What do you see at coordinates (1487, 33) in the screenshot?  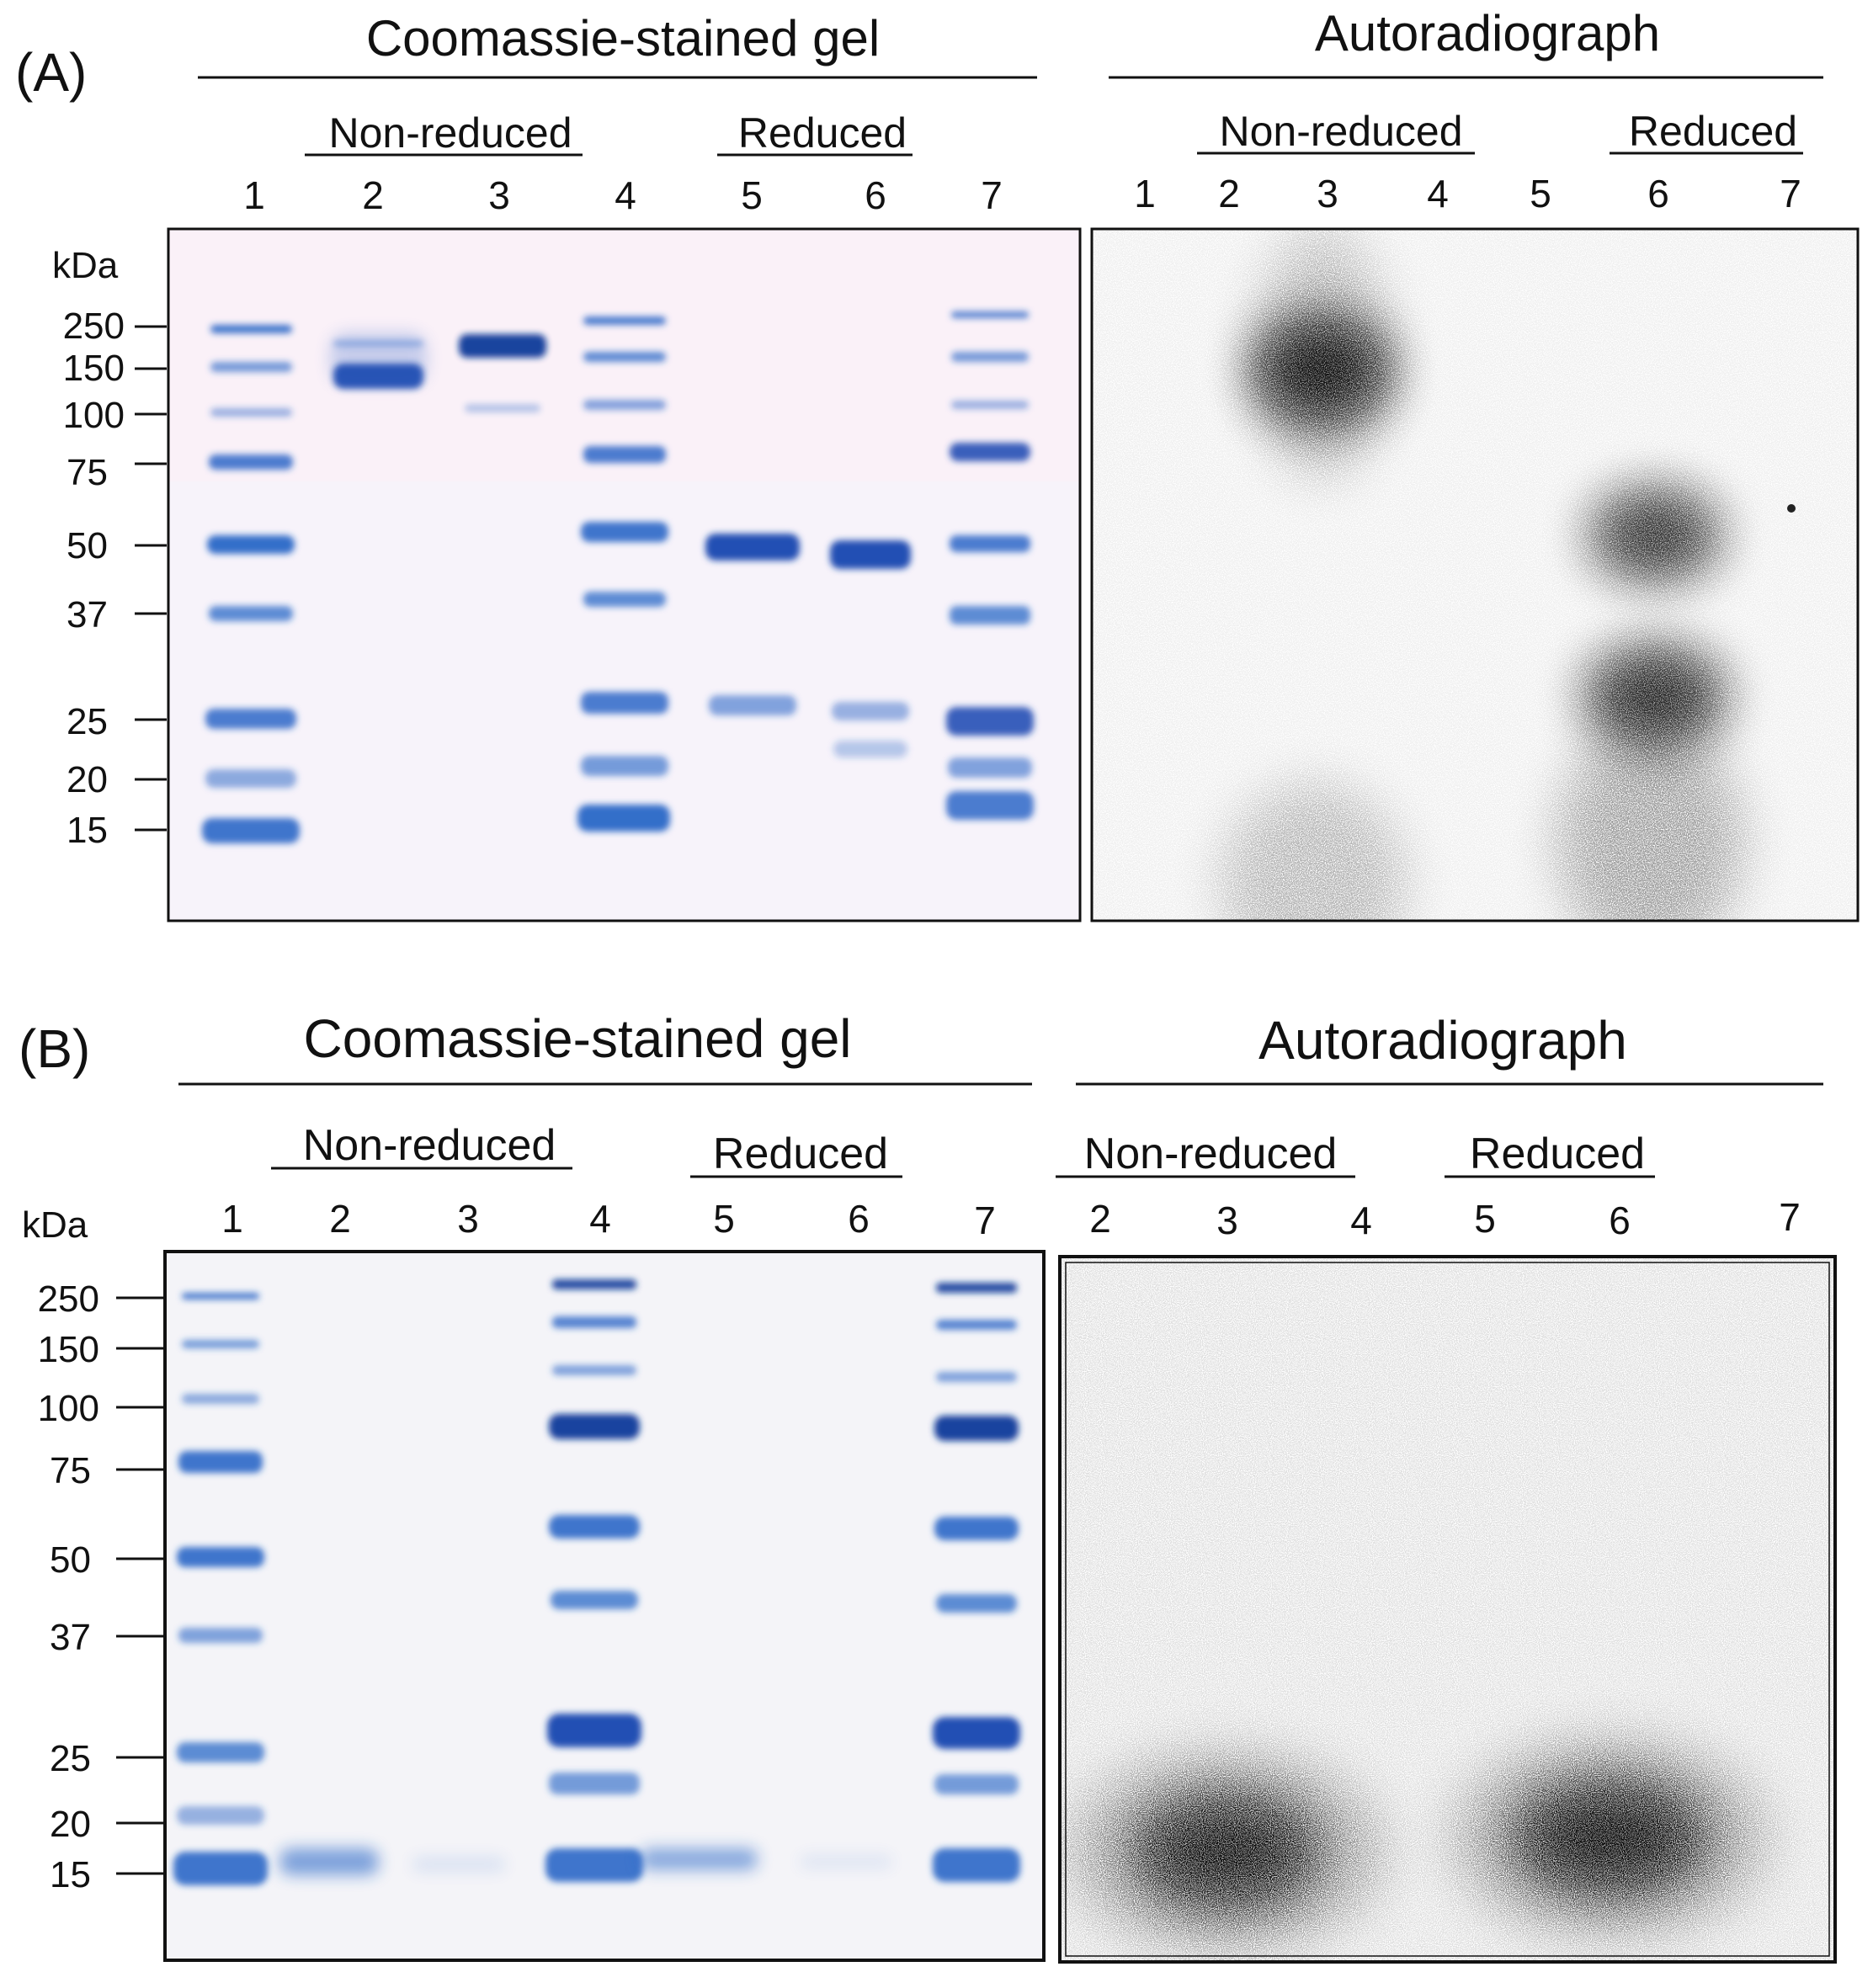 I see `auto-title-a: Autoradiograph` at bounding box center [1487, 33].